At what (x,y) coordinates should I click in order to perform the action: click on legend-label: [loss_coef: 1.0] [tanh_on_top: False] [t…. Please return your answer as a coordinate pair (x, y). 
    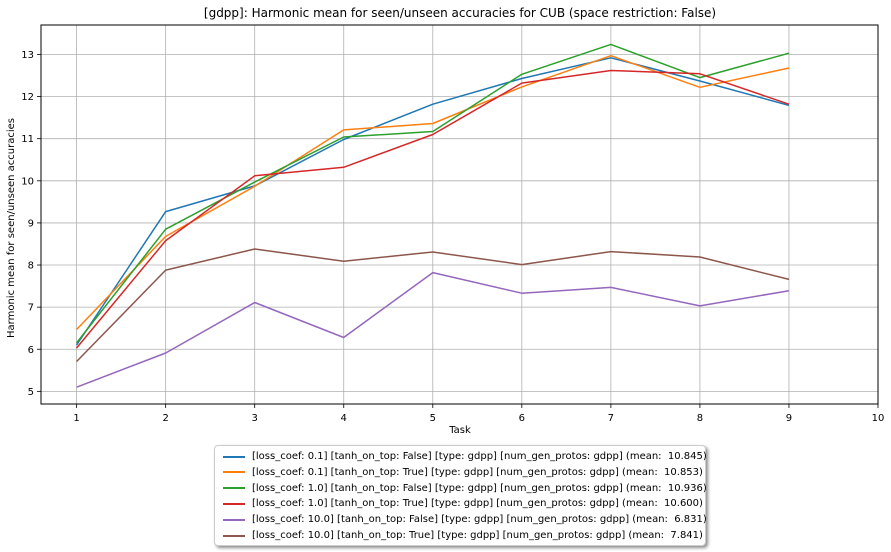
    Looking at the image, I should click on (479, 488).